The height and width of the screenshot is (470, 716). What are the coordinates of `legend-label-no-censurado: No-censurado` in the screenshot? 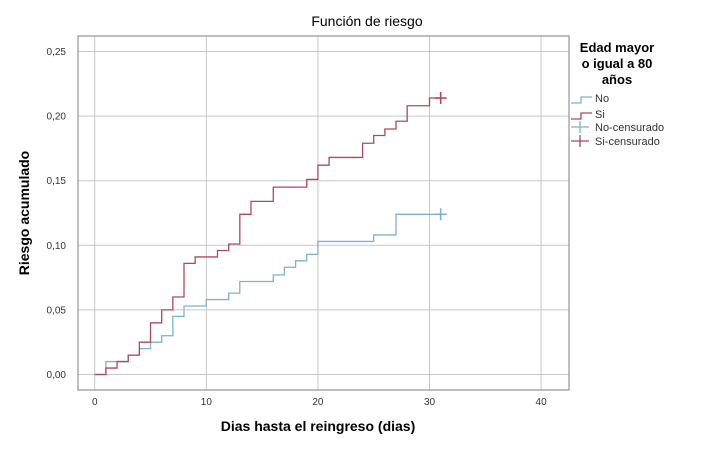 It's located at (629, 128).